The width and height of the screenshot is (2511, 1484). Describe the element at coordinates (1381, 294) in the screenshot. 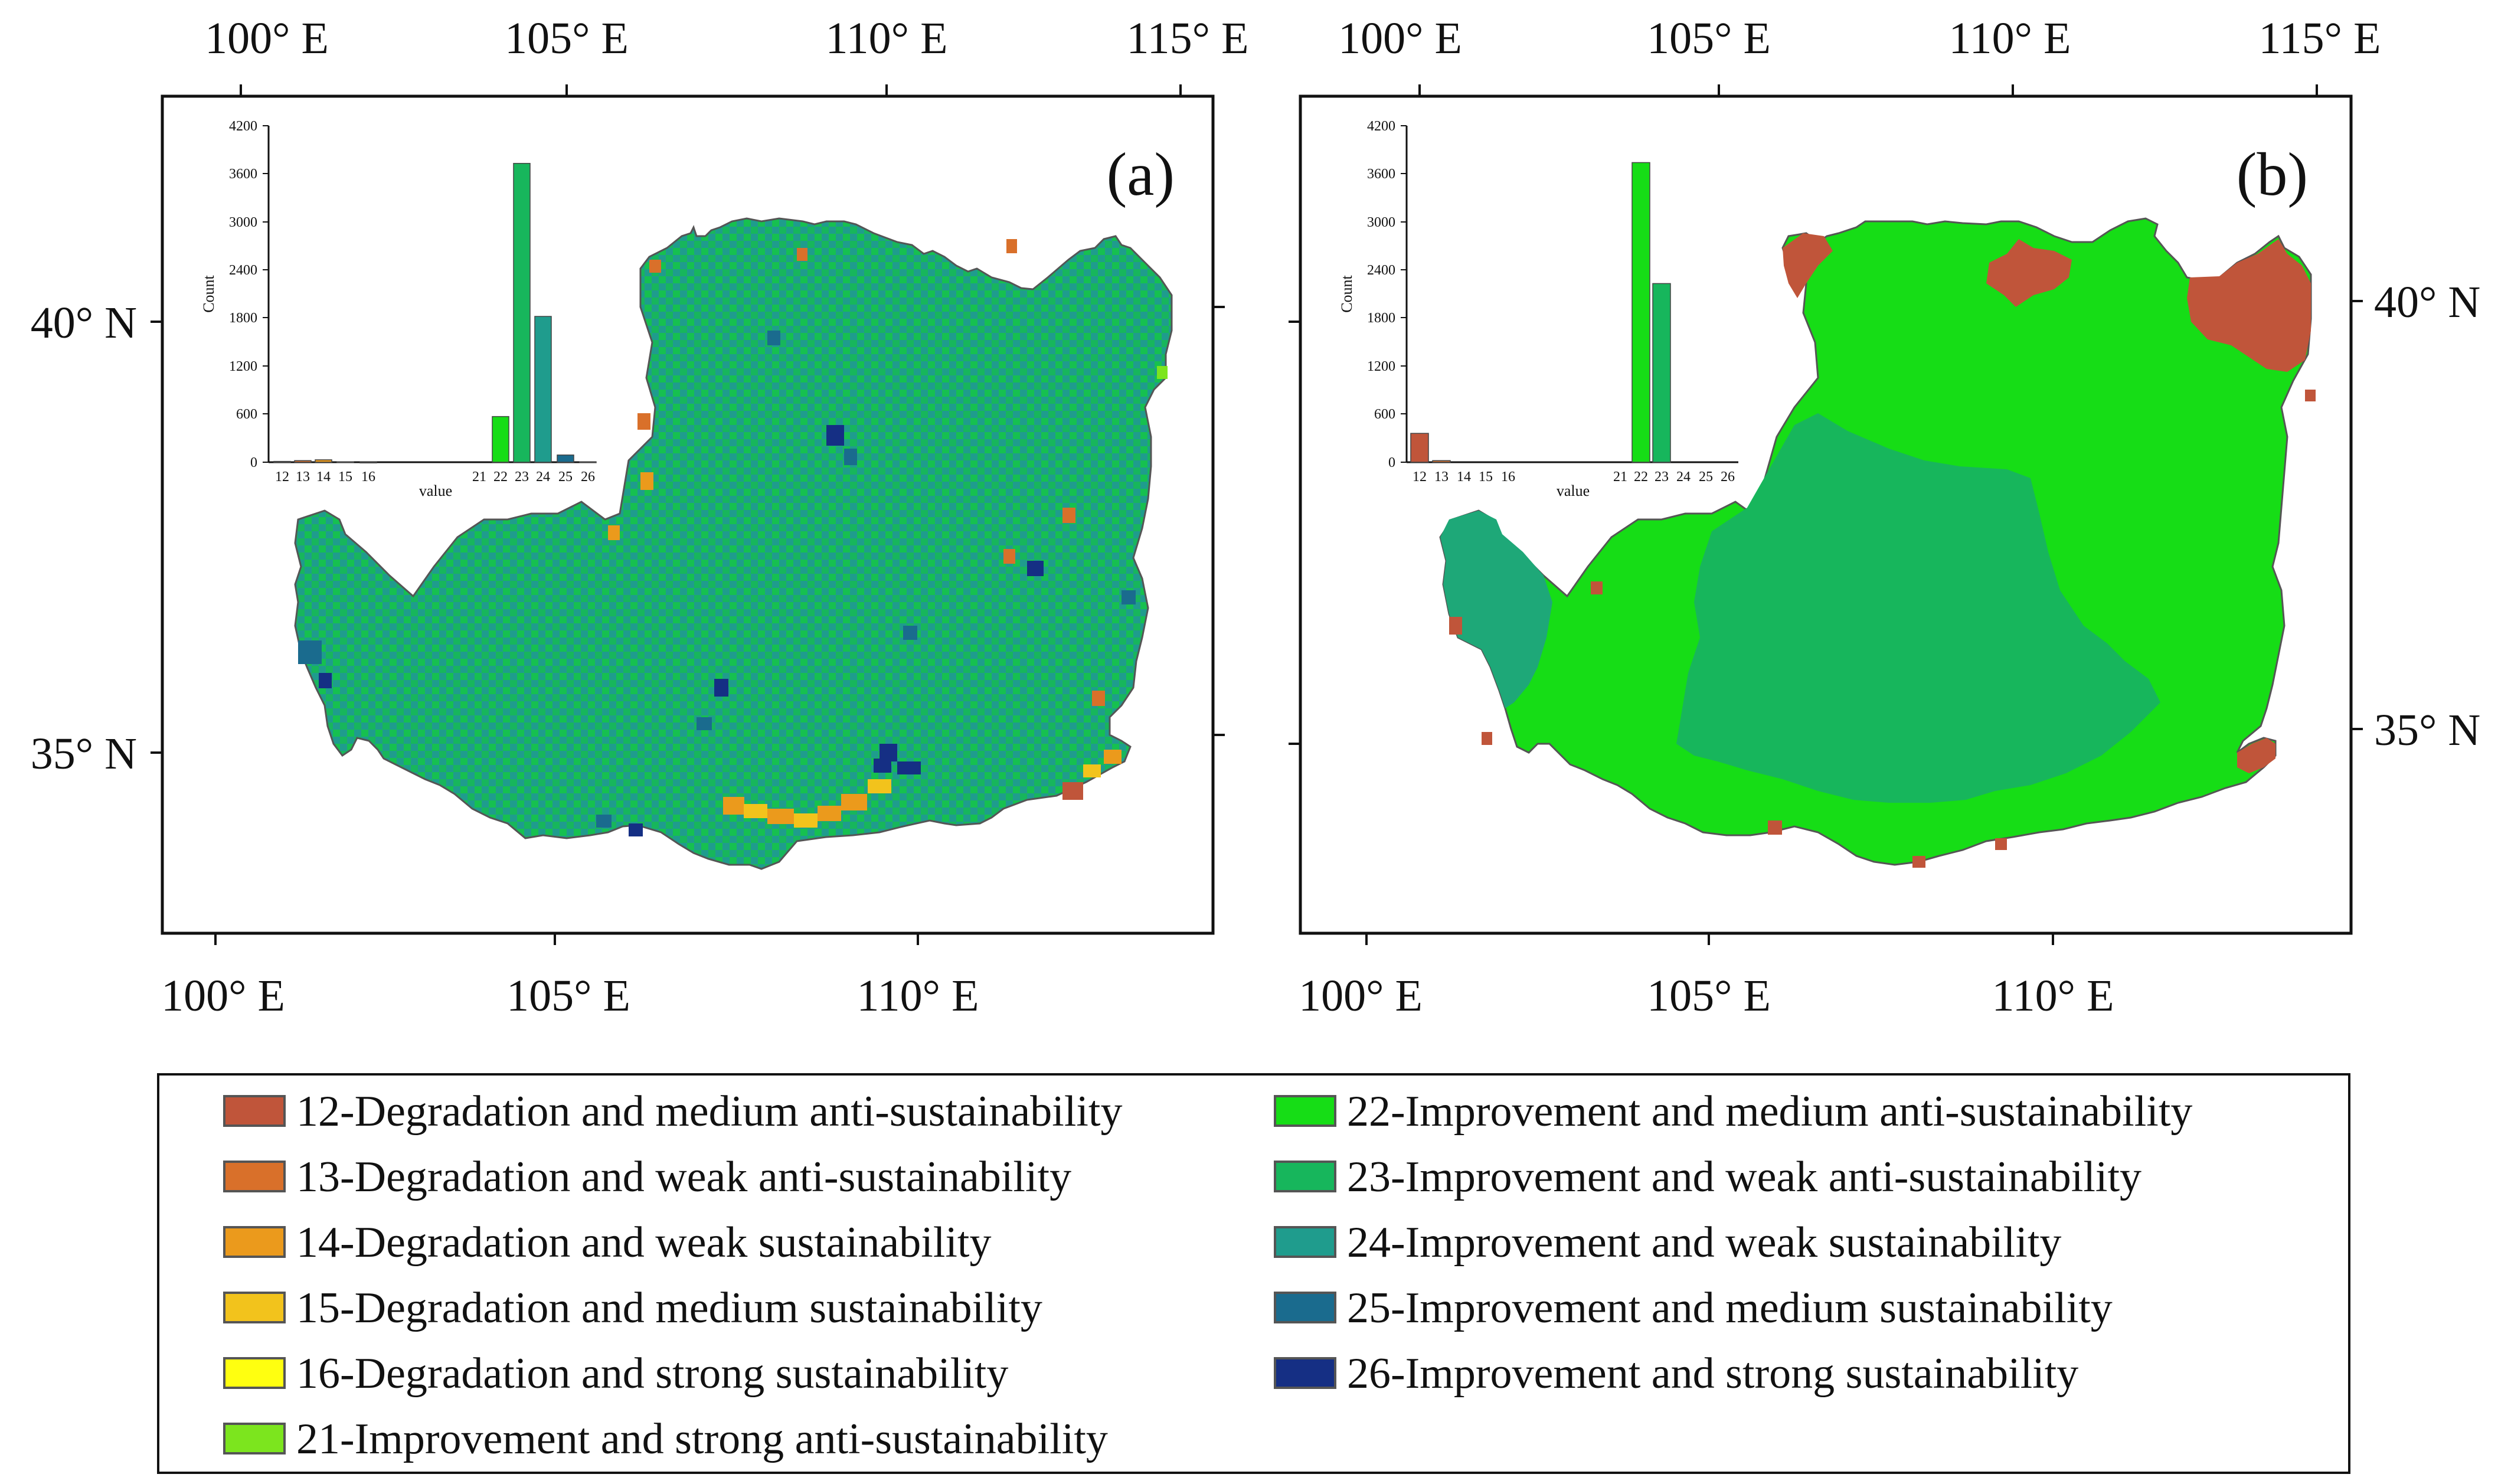

I see `histogram-b-yticks: 0 600 1200 1800 2400 3000 3600 4200` at that location.